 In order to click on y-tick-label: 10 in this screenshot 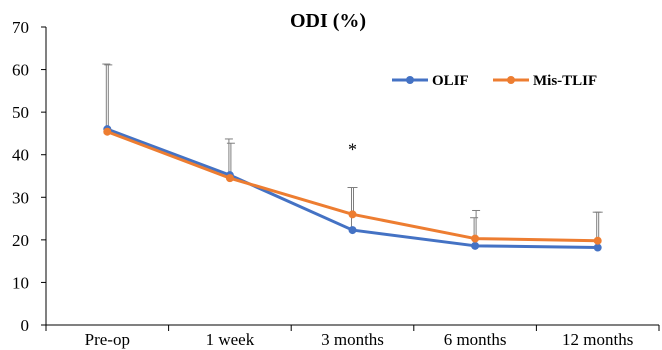, I will do `click(20, 282)`.